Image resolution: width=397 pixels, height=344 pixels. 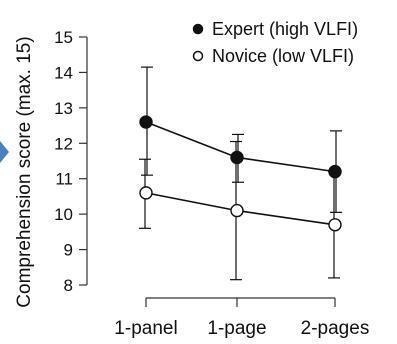 What do you see at coordinates (285, 29) in the screenshot?
I see `legend-label-expert: Expert (high VLFI)` at bounding box center [285, 29].